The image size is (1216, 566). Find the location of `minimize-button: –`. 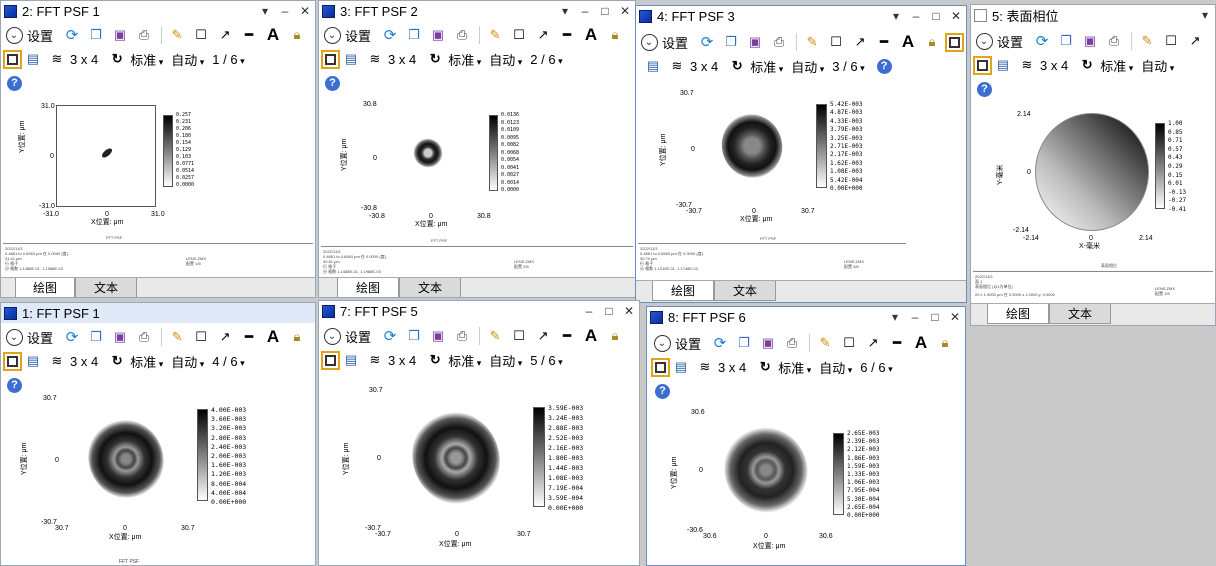

minimize-button: – is located at coordinates (915, 317).